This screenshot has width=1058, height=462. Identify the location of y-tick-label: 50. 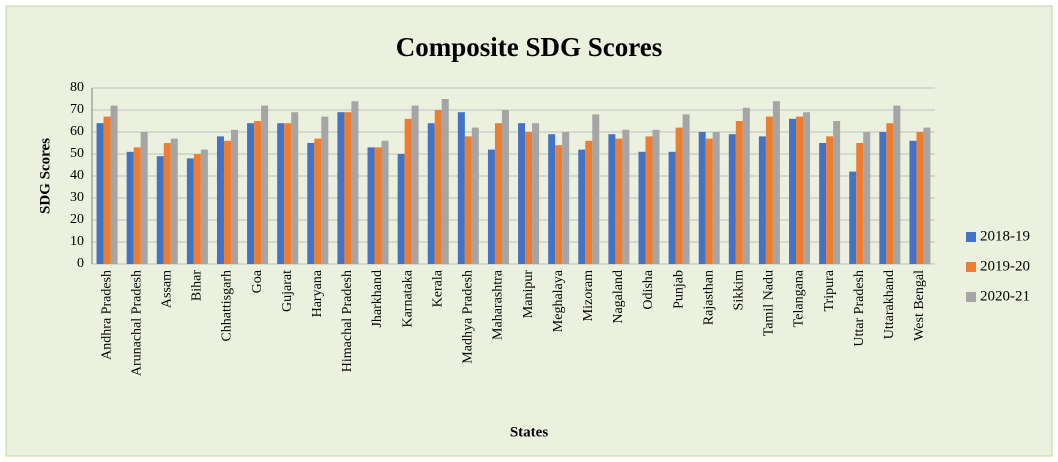
(77, 153).